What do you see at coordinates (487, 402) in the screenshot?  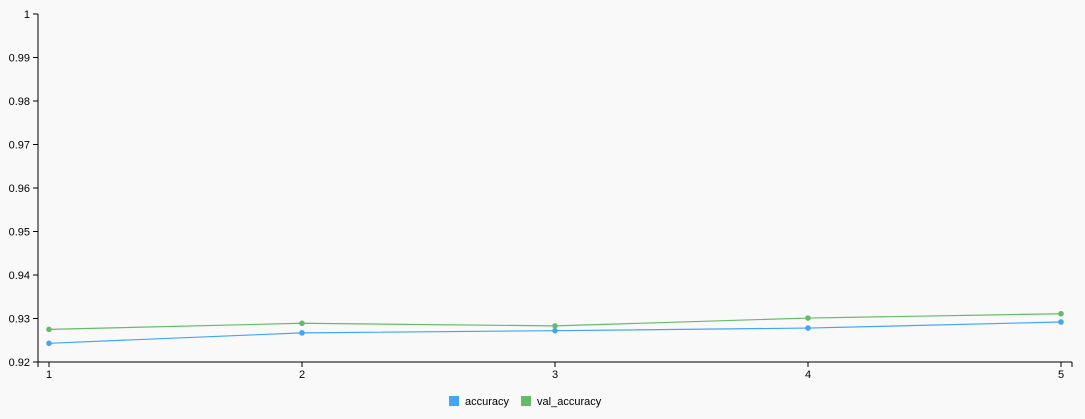 I see `legend-label: accuracy` at bounding box center [487, 402].